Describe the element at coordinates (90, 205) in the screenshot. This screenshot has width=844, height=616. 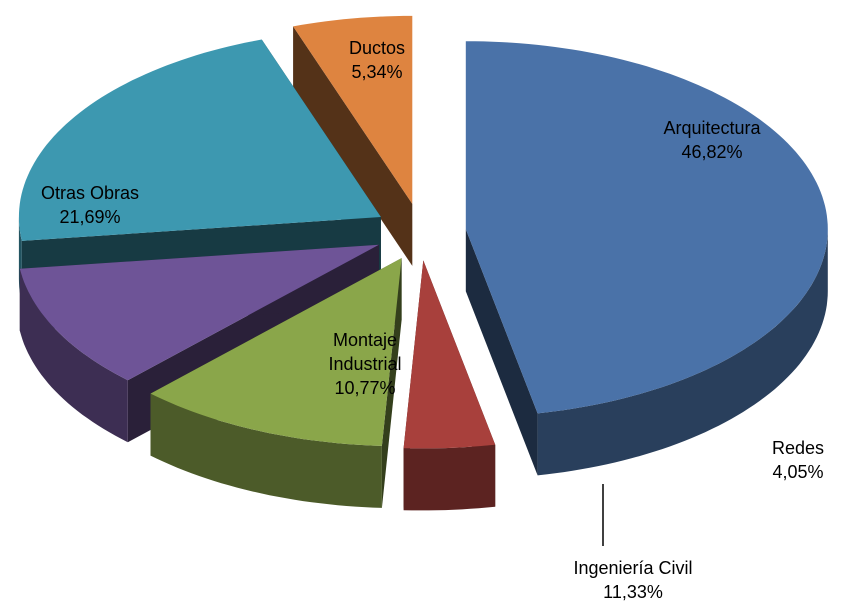
I see `data-label: Otras Obras 21,69%` at that location.